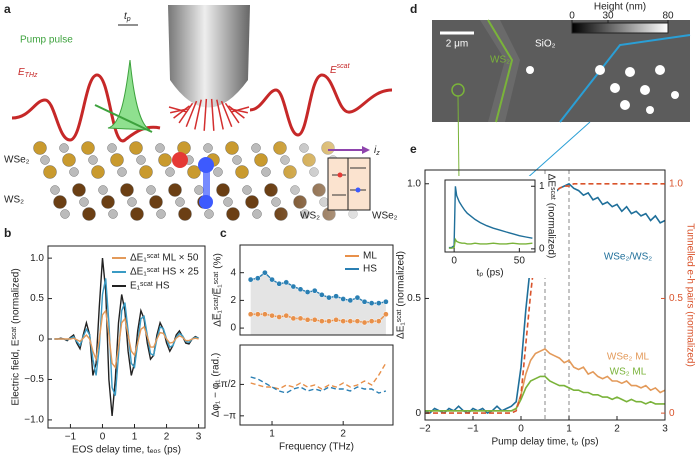 The image size is (700, 455). I want to click on flake-ws2, so click(500, 71).